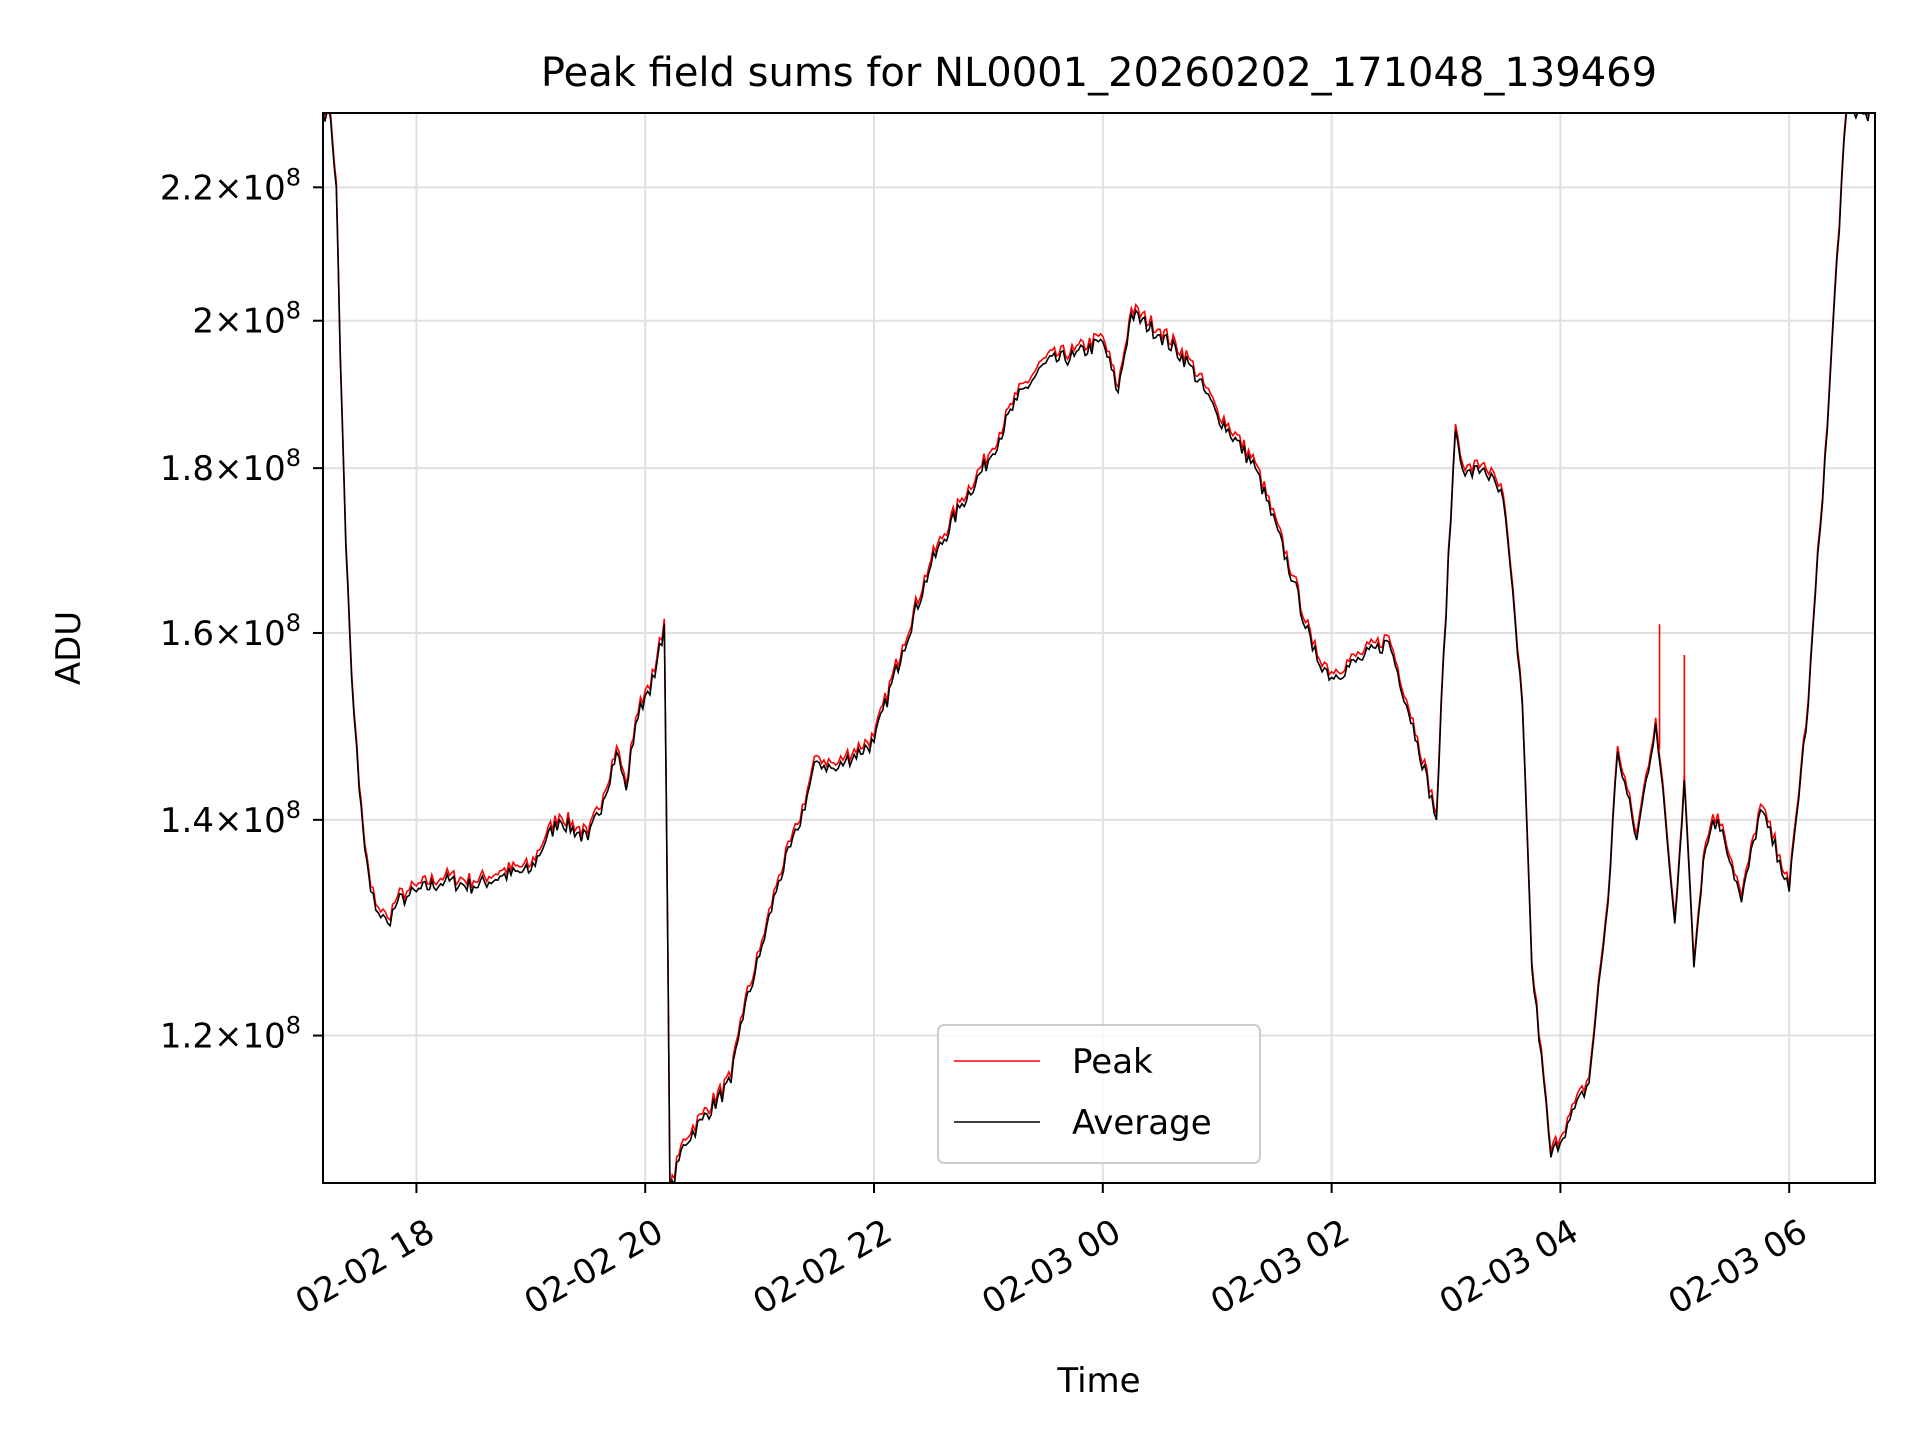 The width and height of the screenshot is (1920, 1440). I want to click on legend-box, so click(1099, 1094).